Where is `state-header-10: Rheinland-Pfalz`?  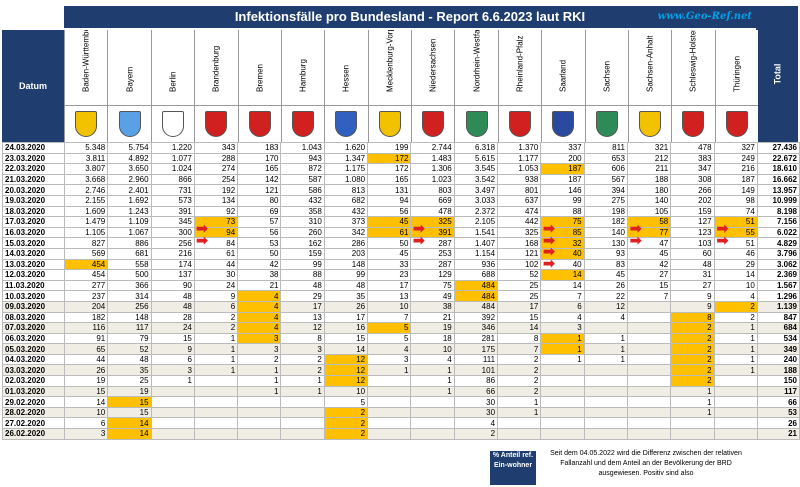 state-header-10: Rheinland-Pfalz is located at coordinates (519, 68).